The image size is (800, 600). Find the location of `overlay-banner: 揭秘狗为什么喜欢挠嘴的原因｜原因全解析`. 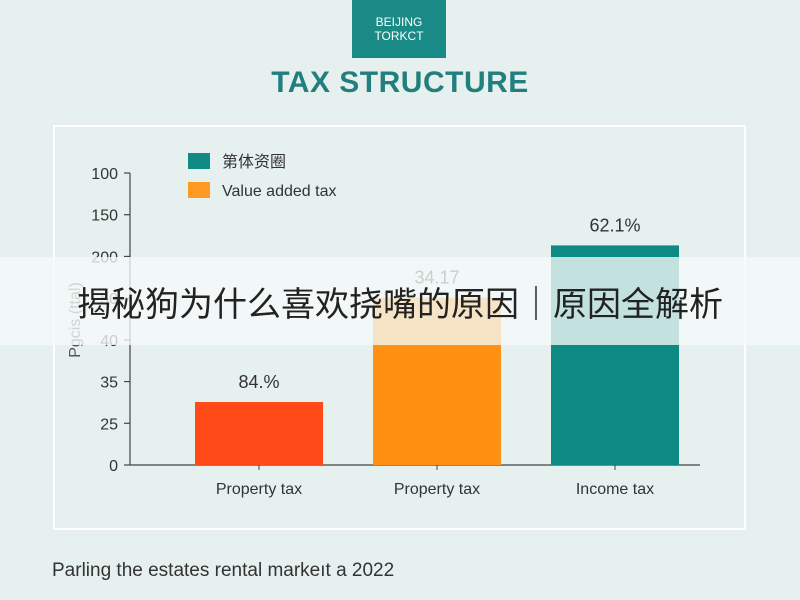

overlay-banner: 揭秘狗为什么喜欢挠嘴的原因｜原因全解析 is located at coordinates (400, 301).